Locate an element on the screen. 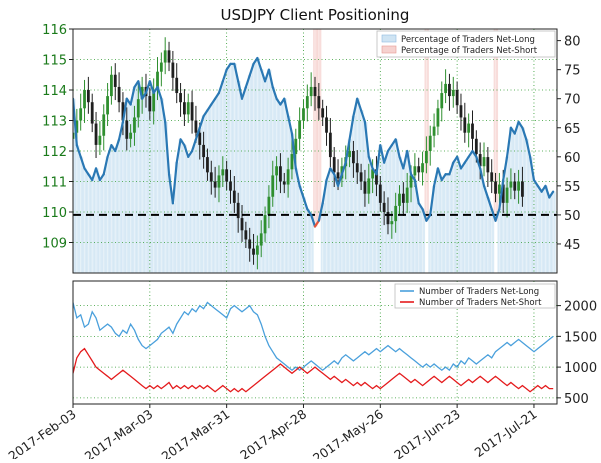 This screenshot has height=463, width=601. x-tick-label: 2017-Apr-28 is located at coordinates (273, 432).